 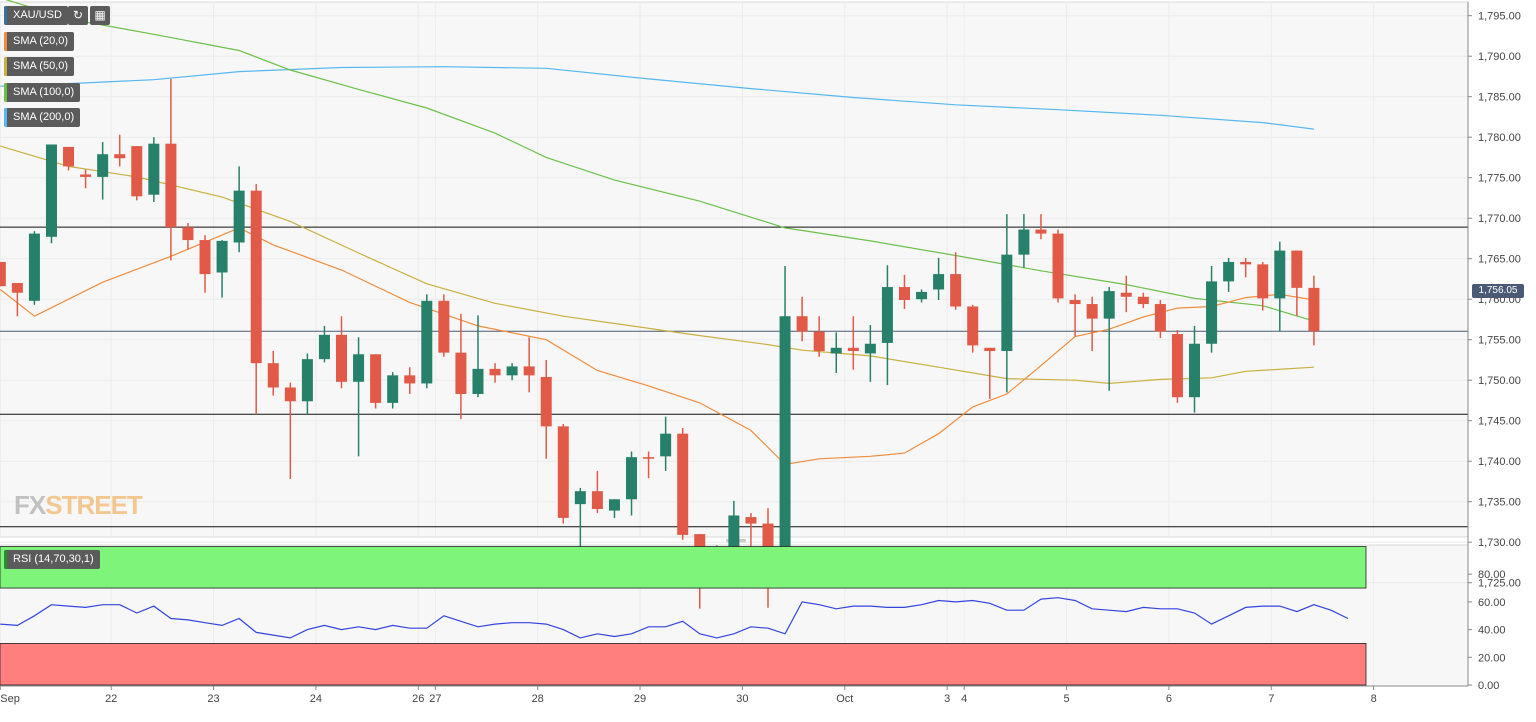 I want to click on rsi-axis-label: 60.00, so click(x=1492, y=603).